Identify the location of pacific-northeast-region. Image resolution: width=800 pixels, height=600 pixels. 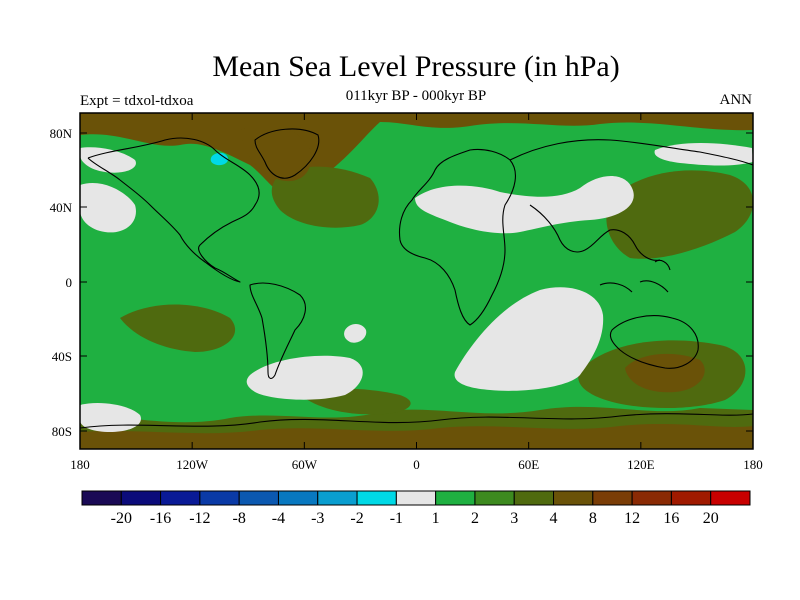
(108, 207).